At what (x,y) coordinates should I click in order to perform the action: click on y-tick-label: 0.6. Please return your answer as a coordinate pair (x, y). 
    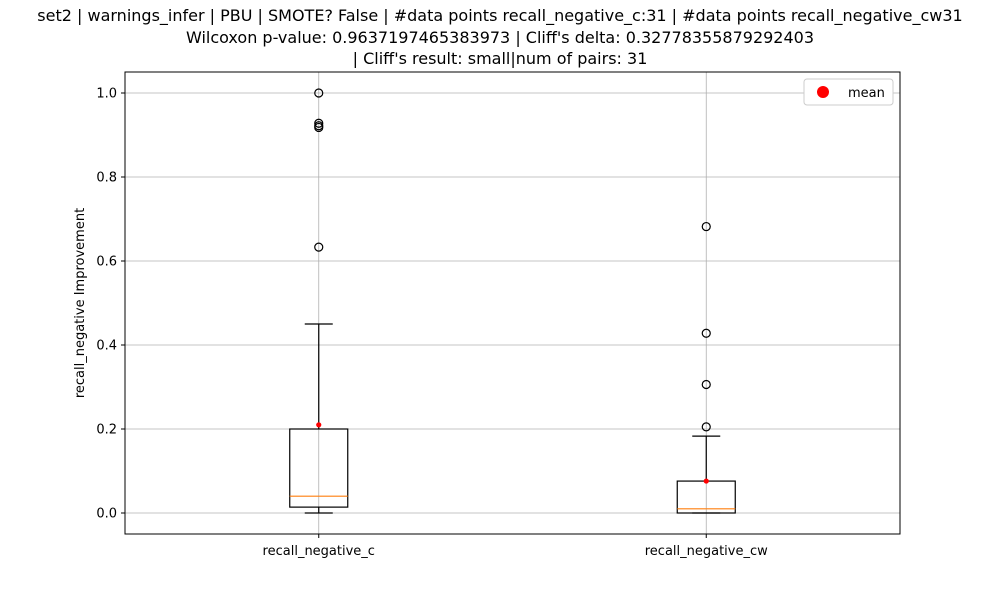
    Looking at the image, I should click on (106, 262).